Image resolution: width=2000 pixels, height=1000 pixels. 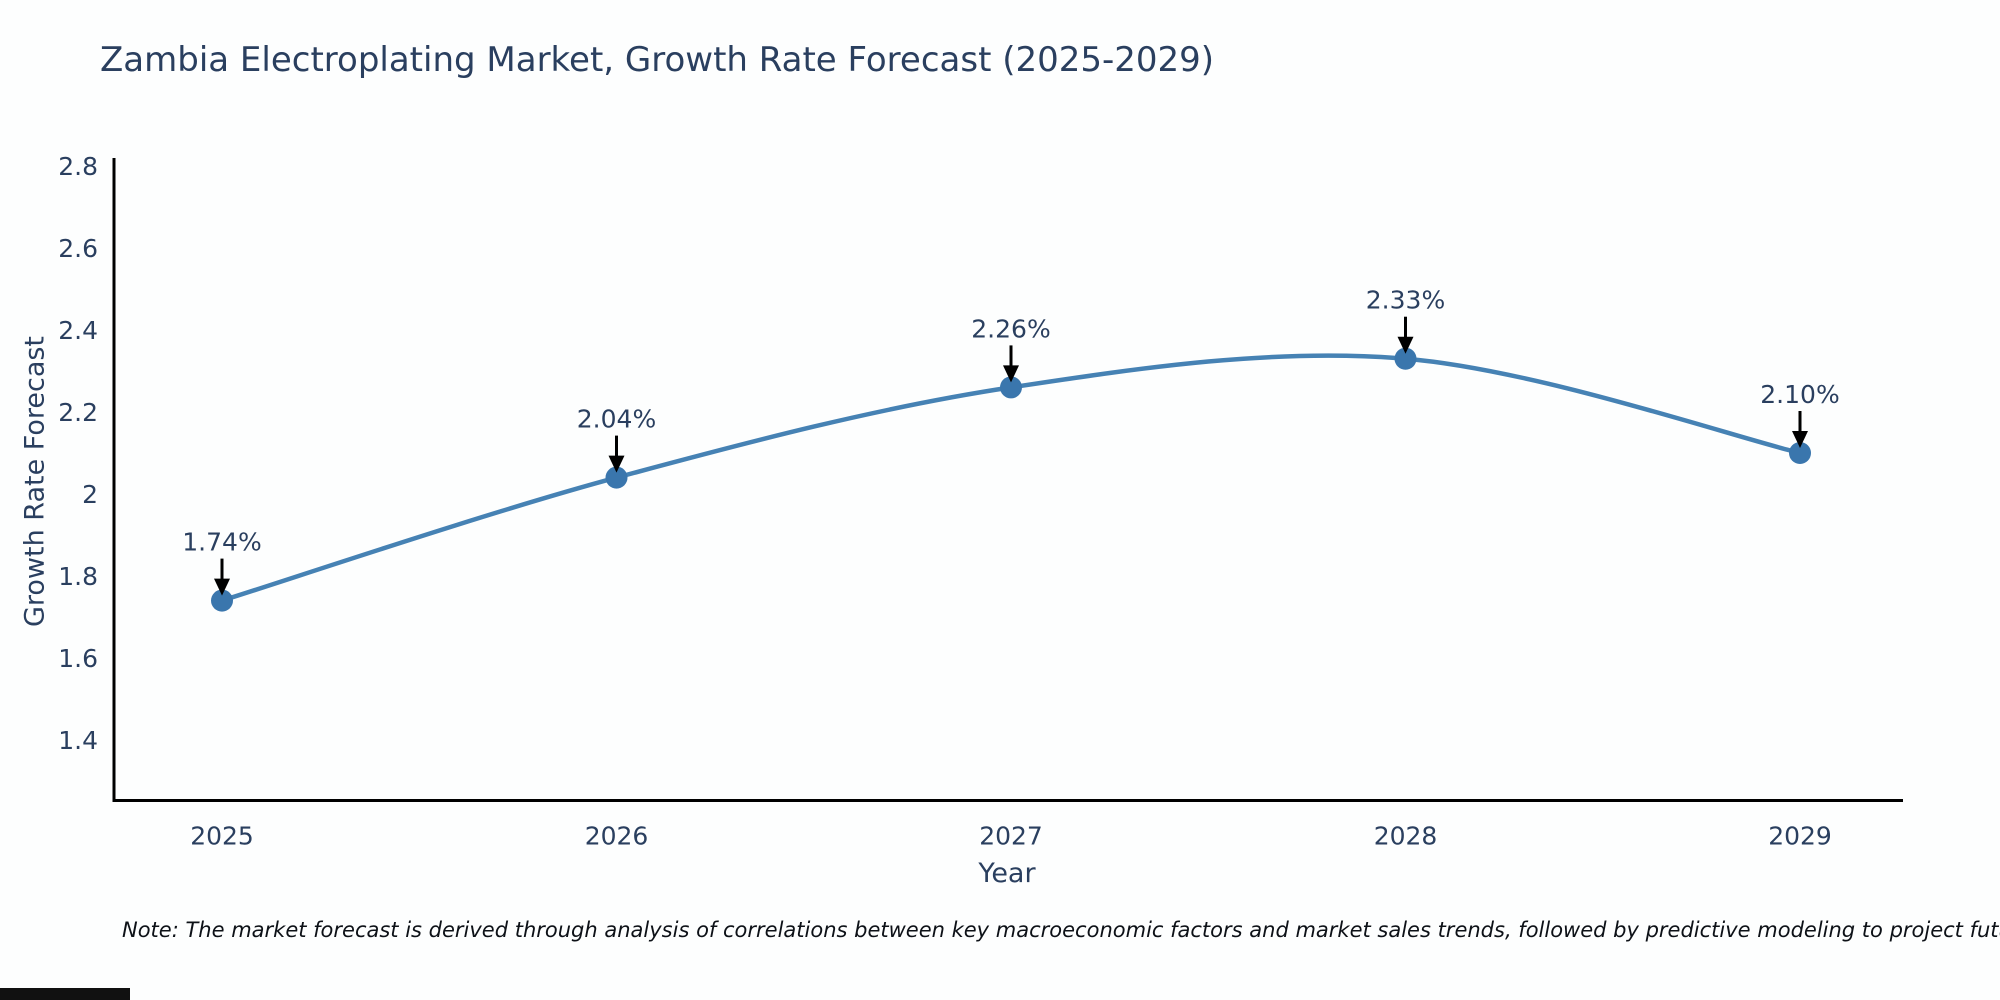 What do you see at coordinates (1010, 328) in the screenshot?
I see `annotation-label: 2.26%` at bounding box center [1010, 328].